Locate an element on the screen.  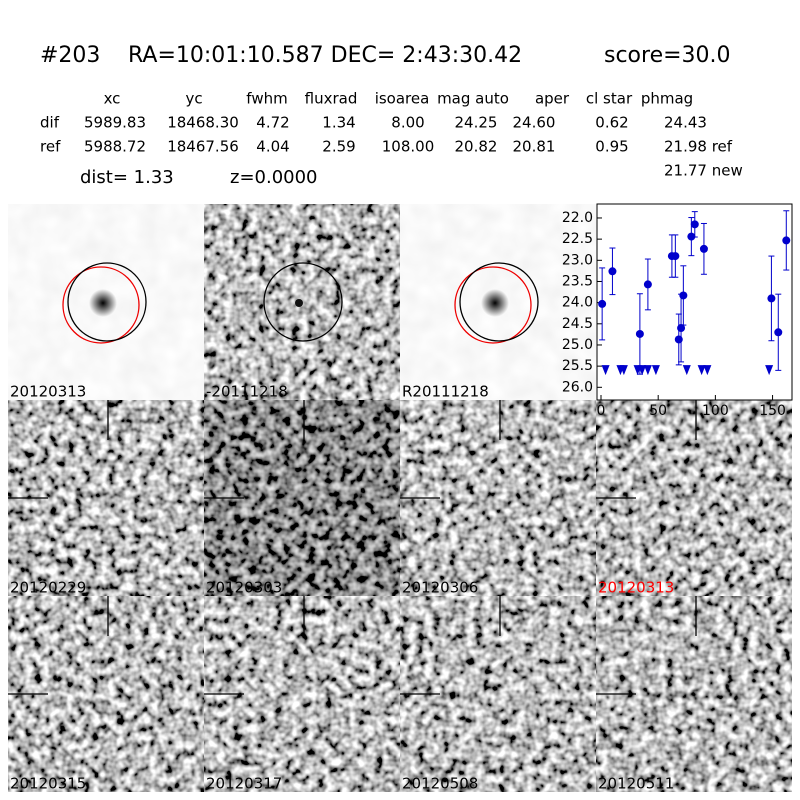
redshift: z=0.0000 is located at coordinates (274, 177).